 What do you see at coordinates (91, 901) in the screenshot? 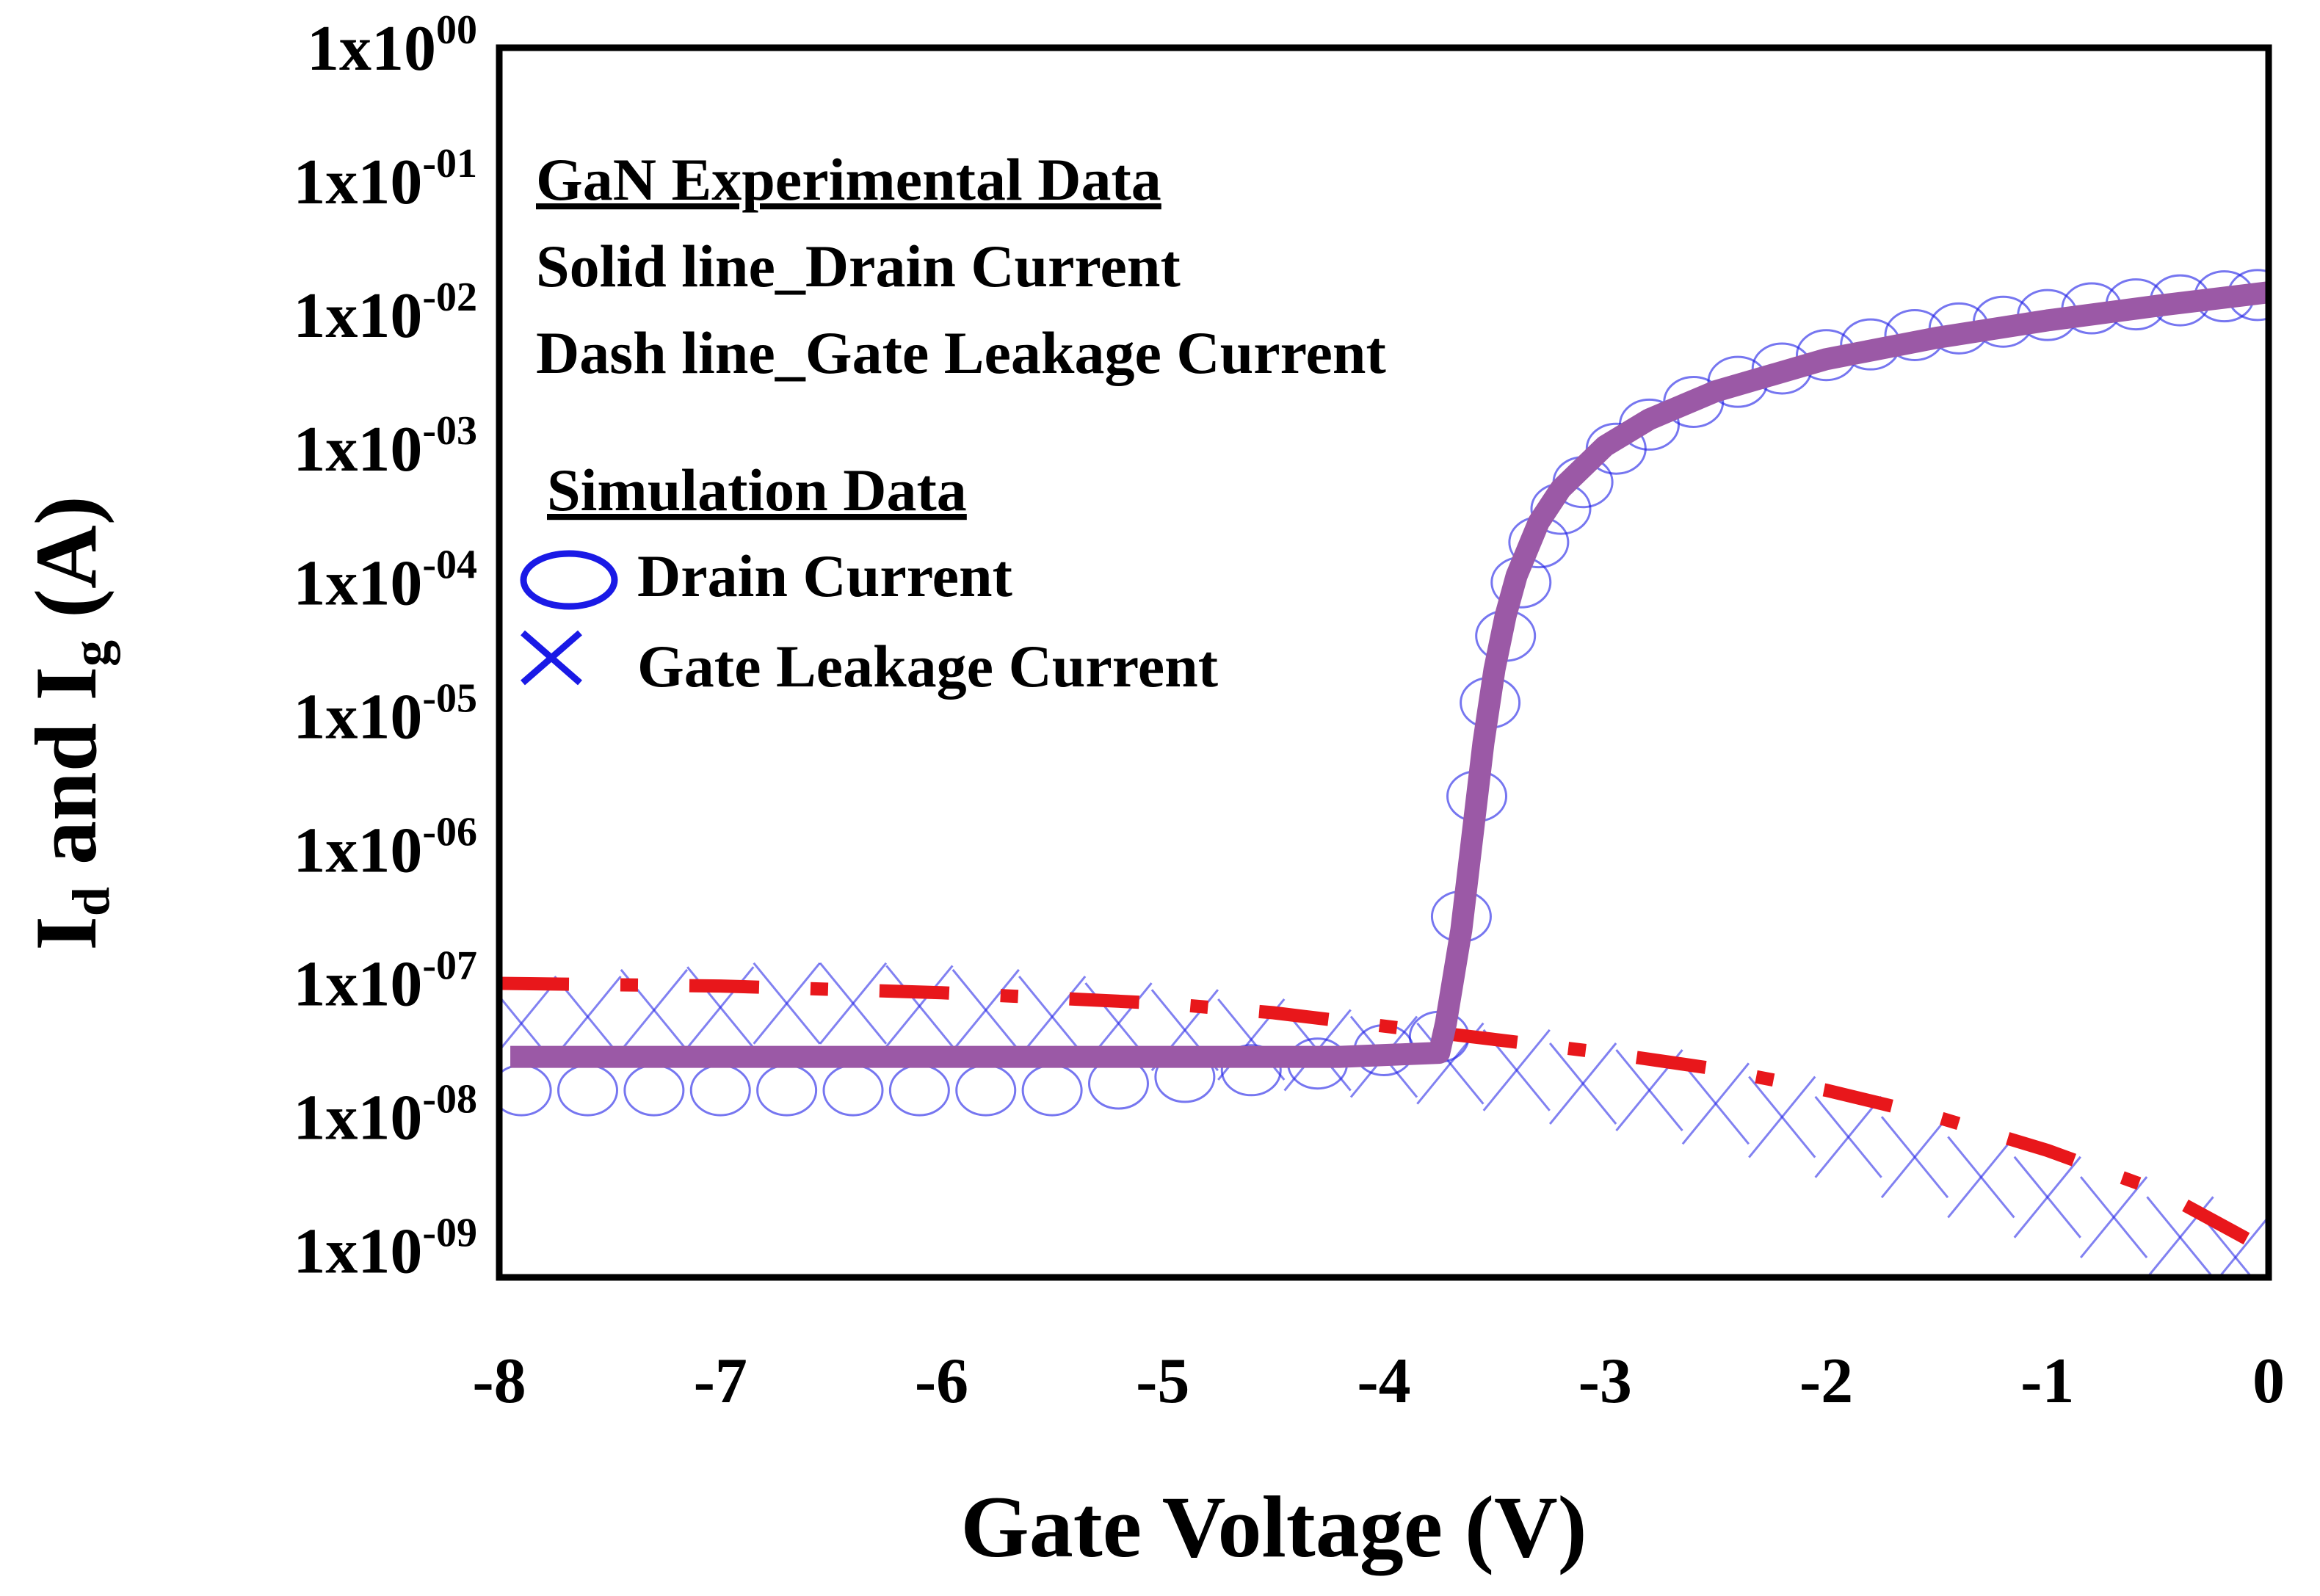
I see `y-axis-title-sub-d: d` at bounding box center [91, 901].